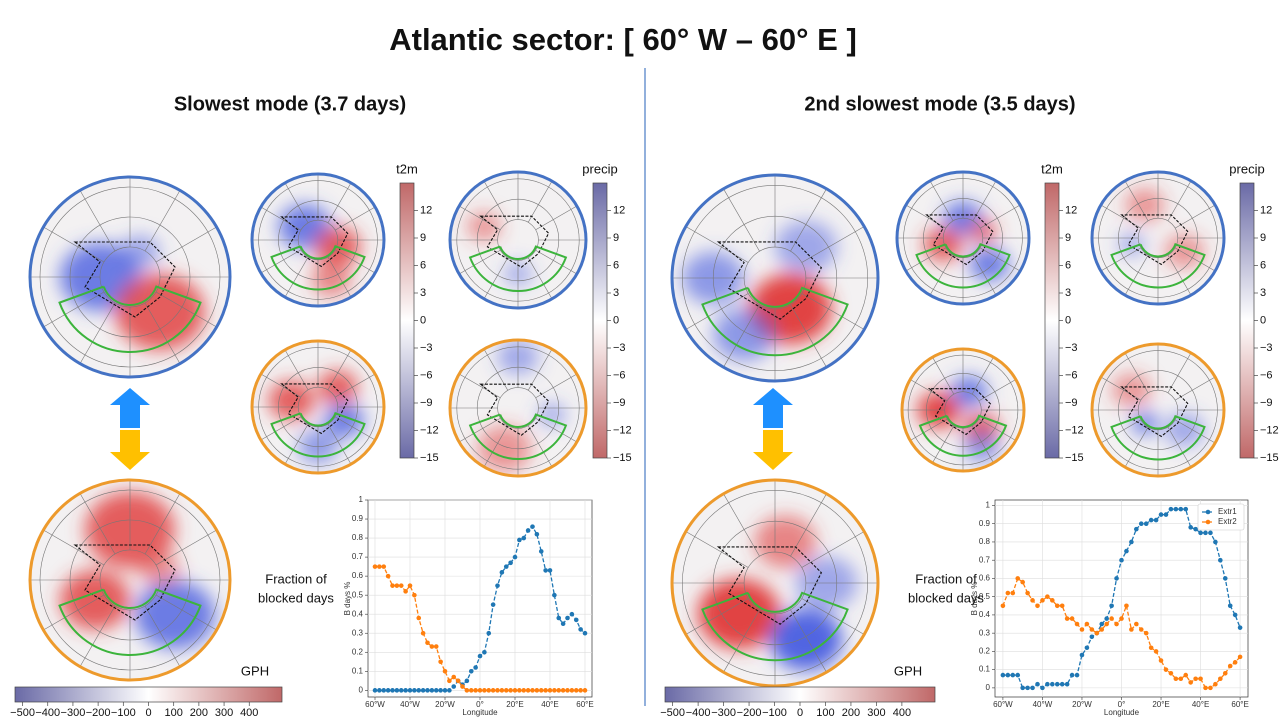  I want to click on x-tick-label: 40°E, so click(1200, 704).